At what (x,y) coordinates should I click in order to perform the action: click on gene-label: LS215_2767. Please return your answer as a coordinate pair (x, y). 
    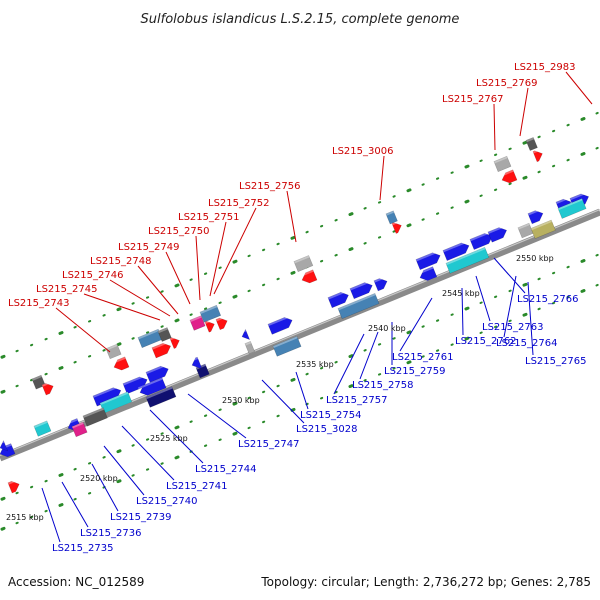
    Looking at the image, I should click on (472, 99).